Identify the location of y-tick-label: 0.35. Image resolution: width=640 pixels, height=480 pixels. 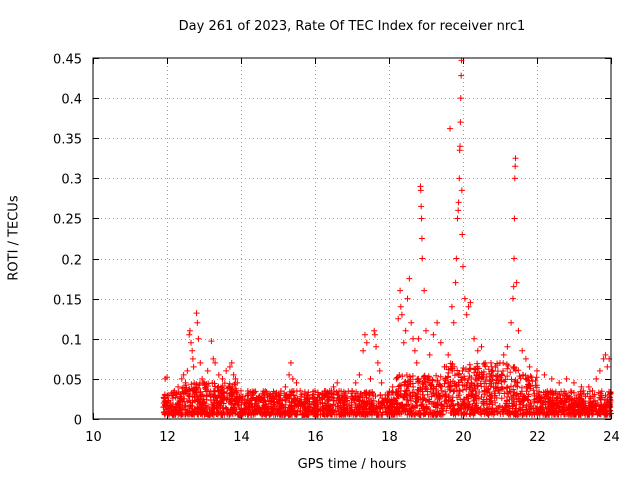
(67, 140).